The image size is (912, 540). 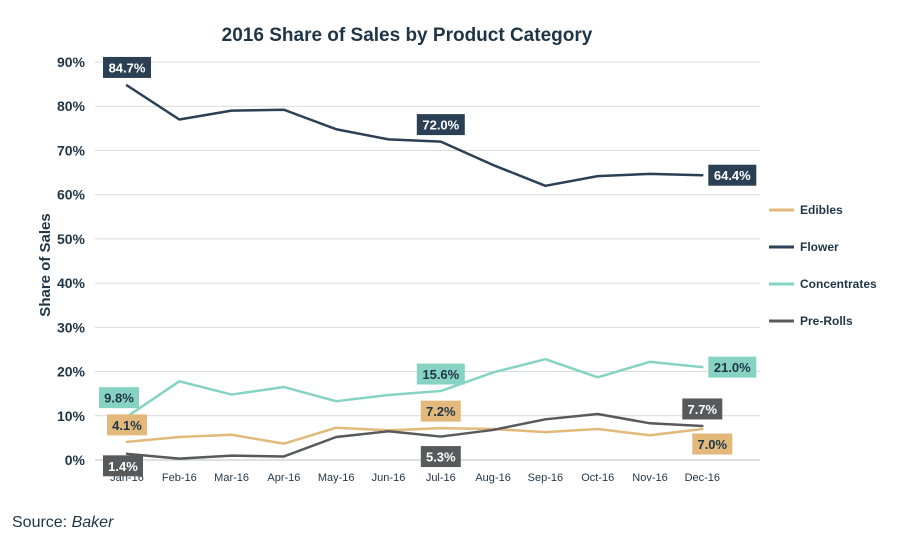 I want to click on legend-label: Pre-Rolls, so click(x=826, y=321).